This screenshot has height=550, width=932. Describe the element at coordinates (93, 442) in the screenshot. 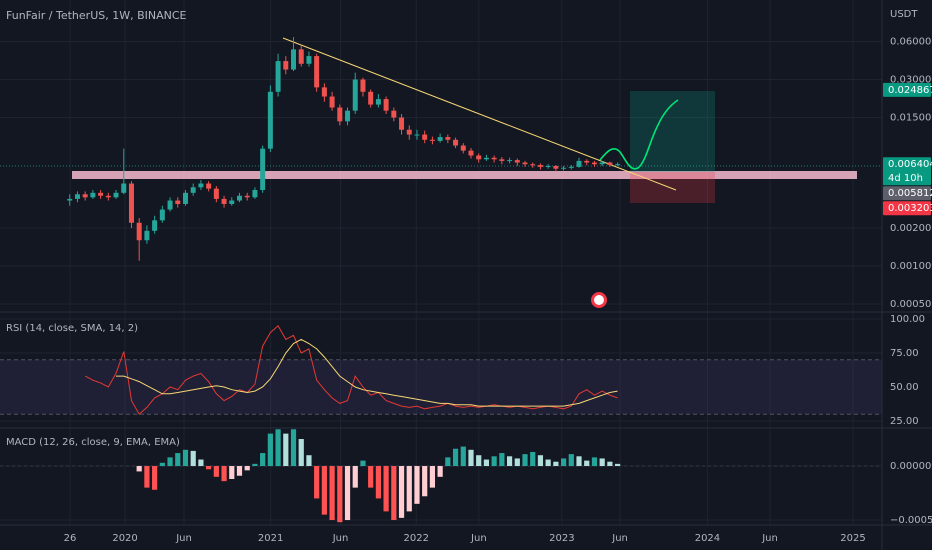

I see `macd-title: MACD (12, 26, close, 9, EMA, EMA)` at that location.